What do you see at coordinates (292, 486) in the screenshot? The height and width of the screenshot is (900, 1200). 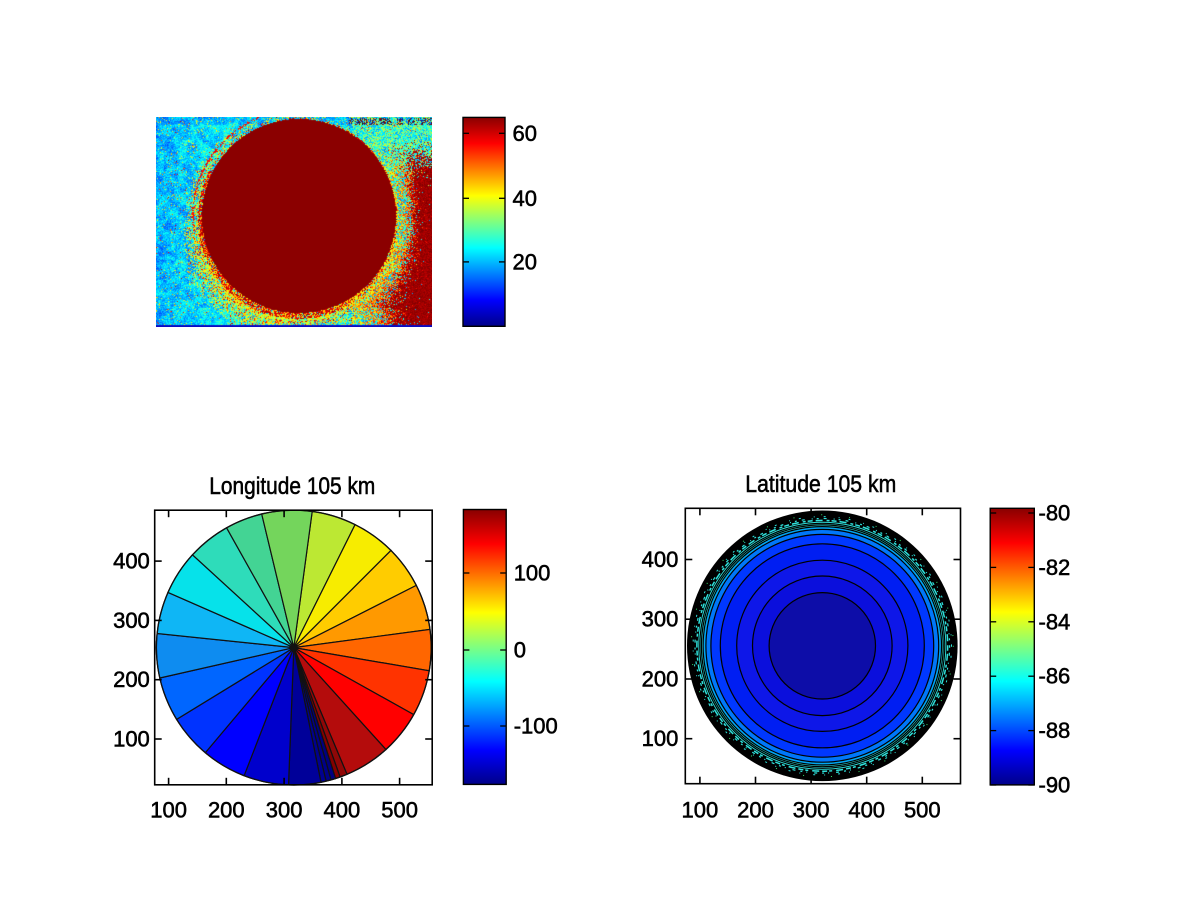 I see `svg-text: Longitude 105 km` at bounding box center [292, 486].